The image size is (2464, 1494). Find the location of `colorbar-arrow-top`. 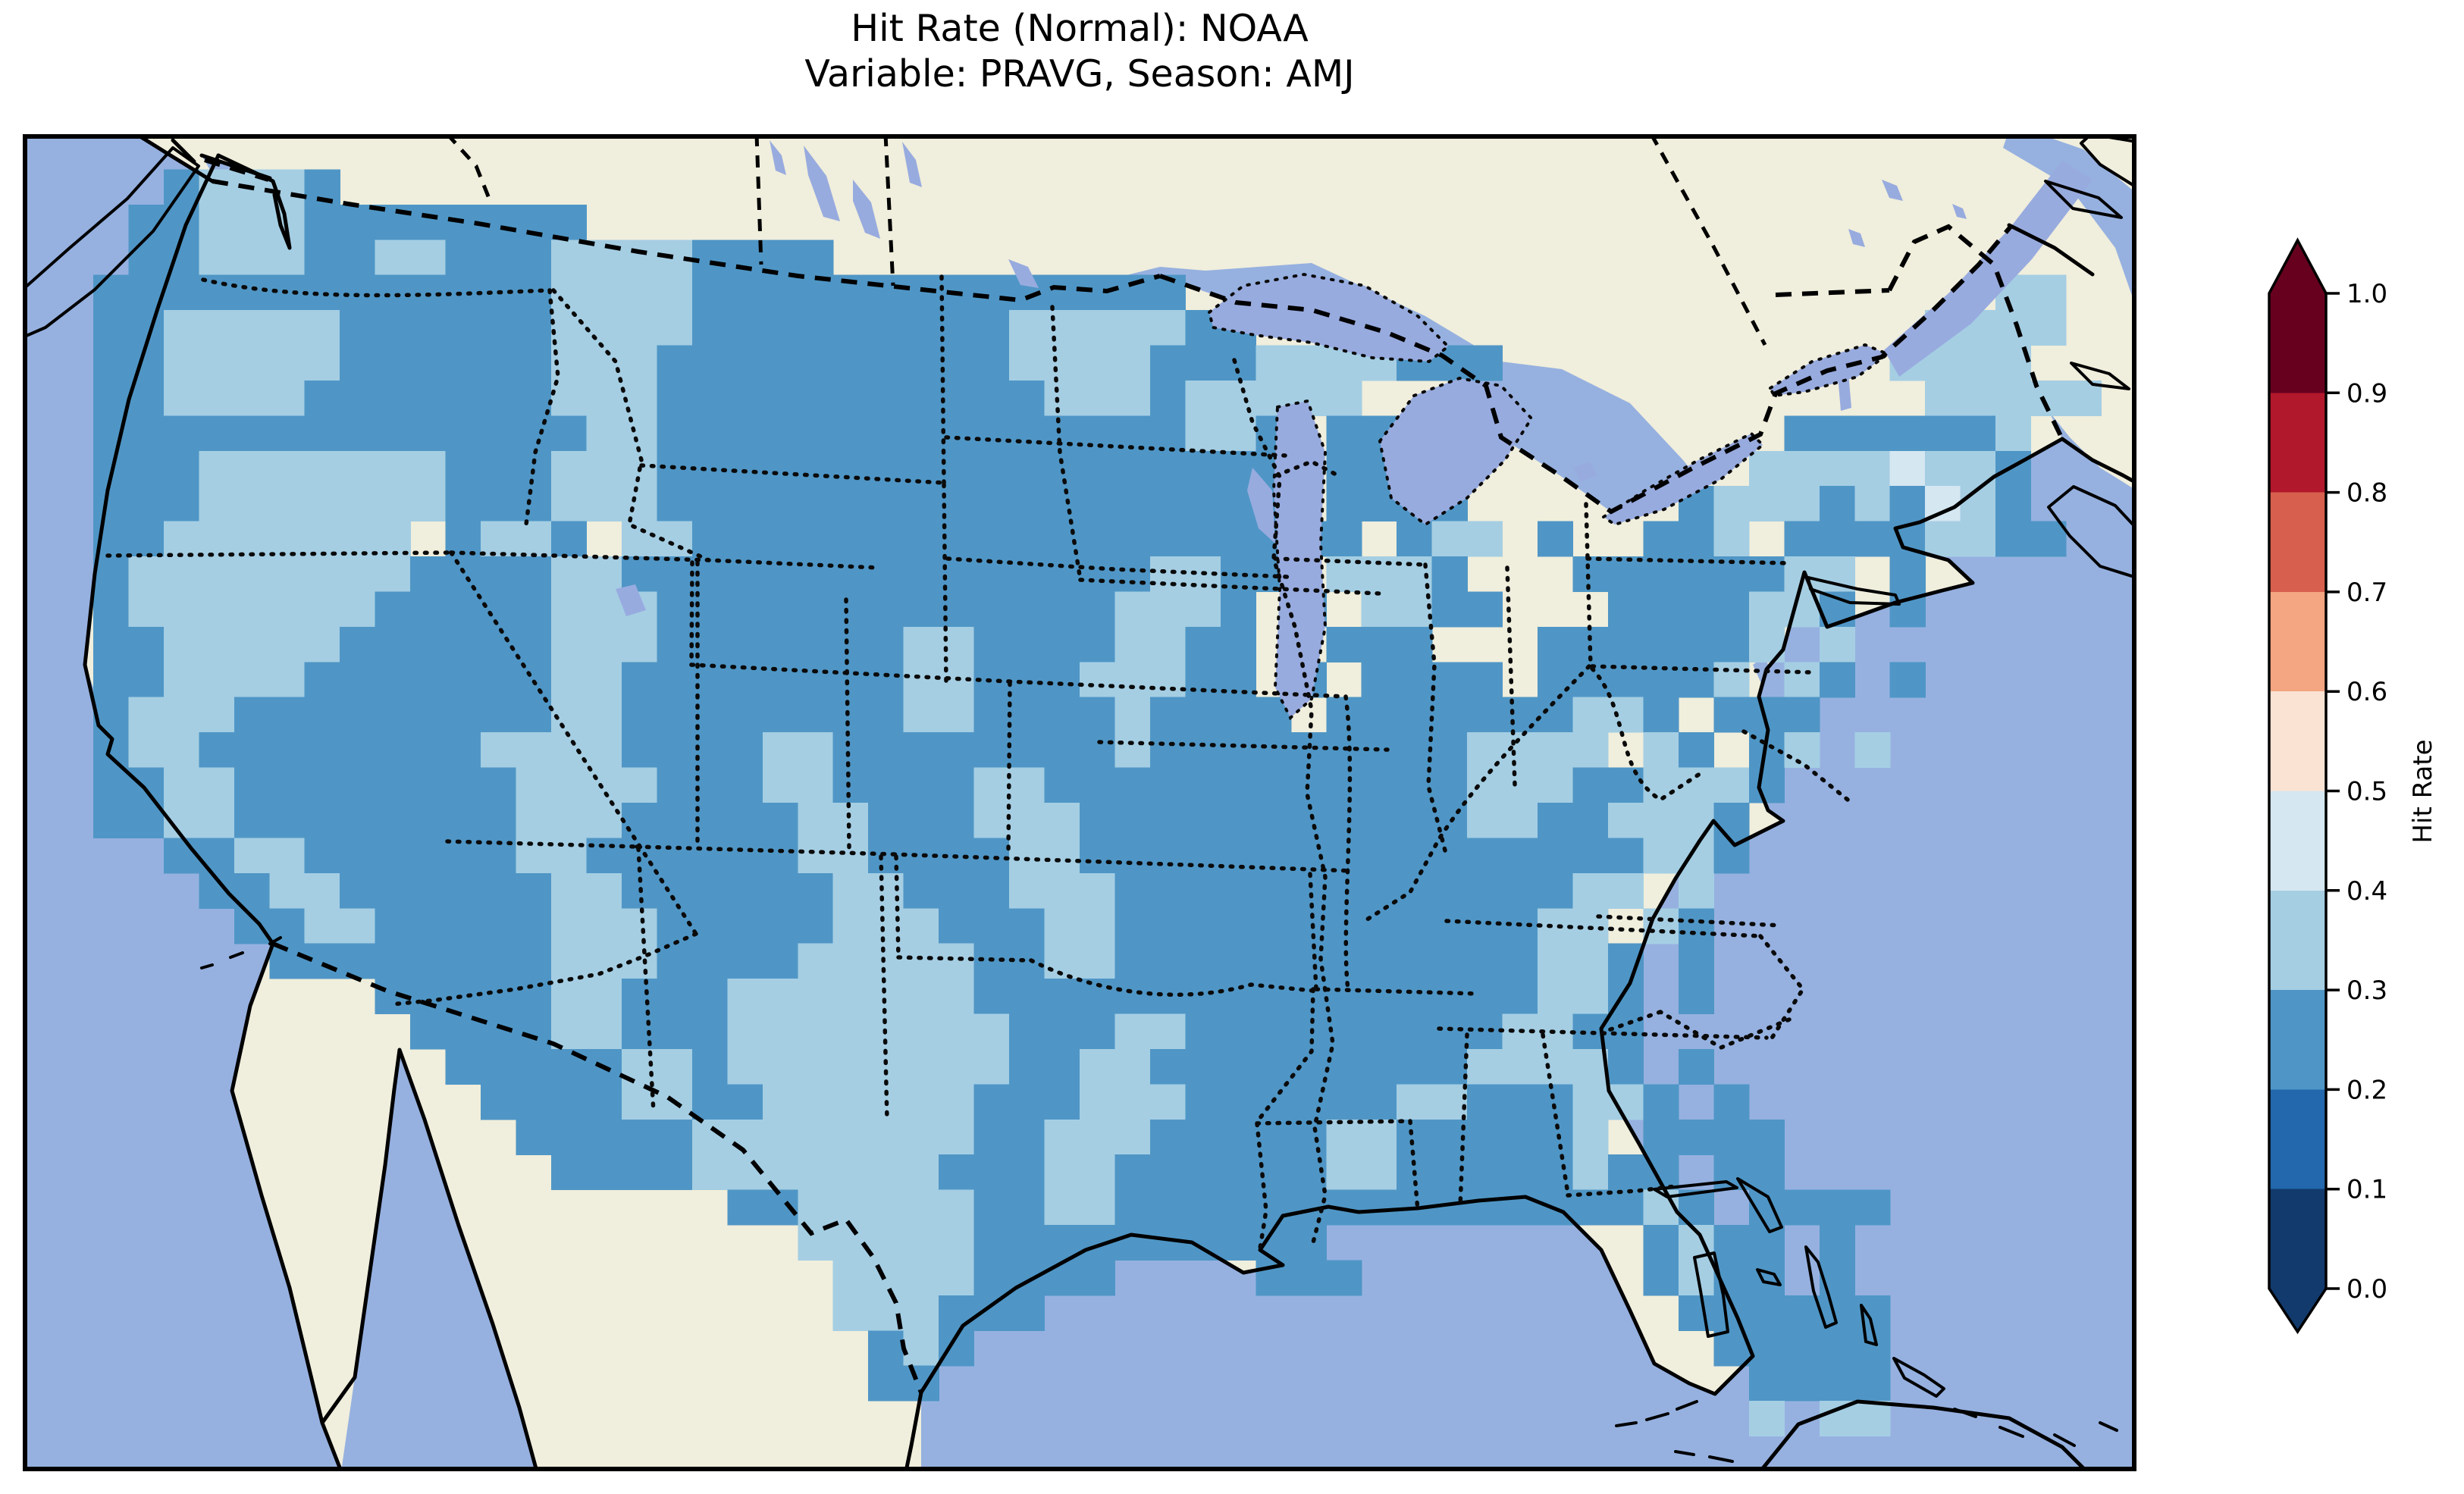

colorbar-arrow-top is located at coordinates (2297, 266).